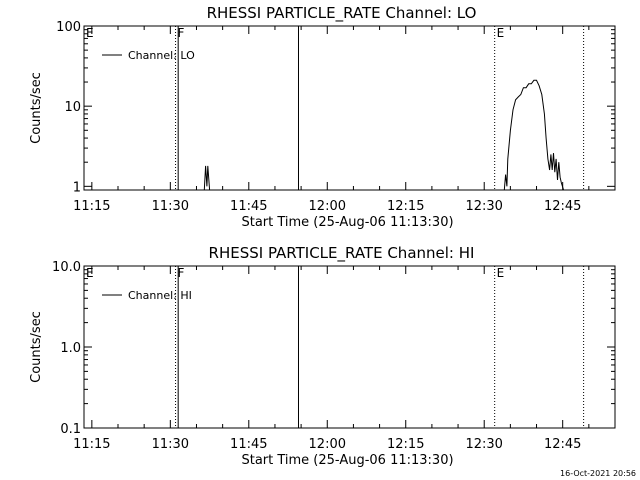 The width and height of the screenshot is (640, 480). What do you see at coordinates (72, 107) in the screenshot?
I see `y-tick-label: 10` at bounding box center [72, 107].